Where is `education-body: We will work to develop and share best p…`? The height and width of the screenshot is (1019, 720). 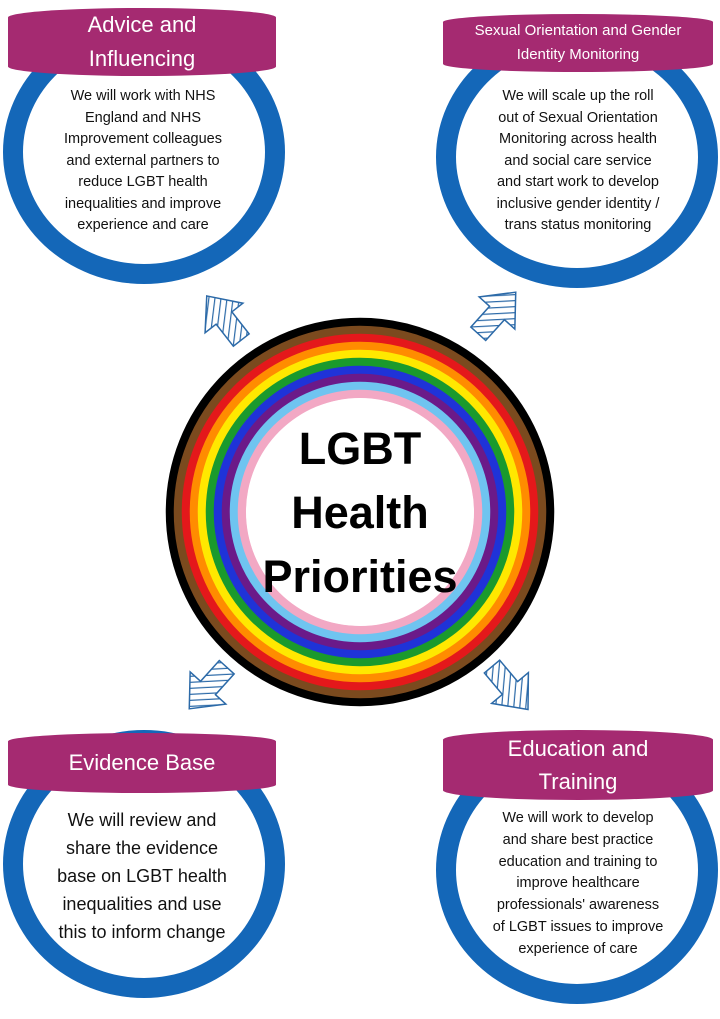 education-body: We will work to develop and share best p… is located at coordinates (578, 883).